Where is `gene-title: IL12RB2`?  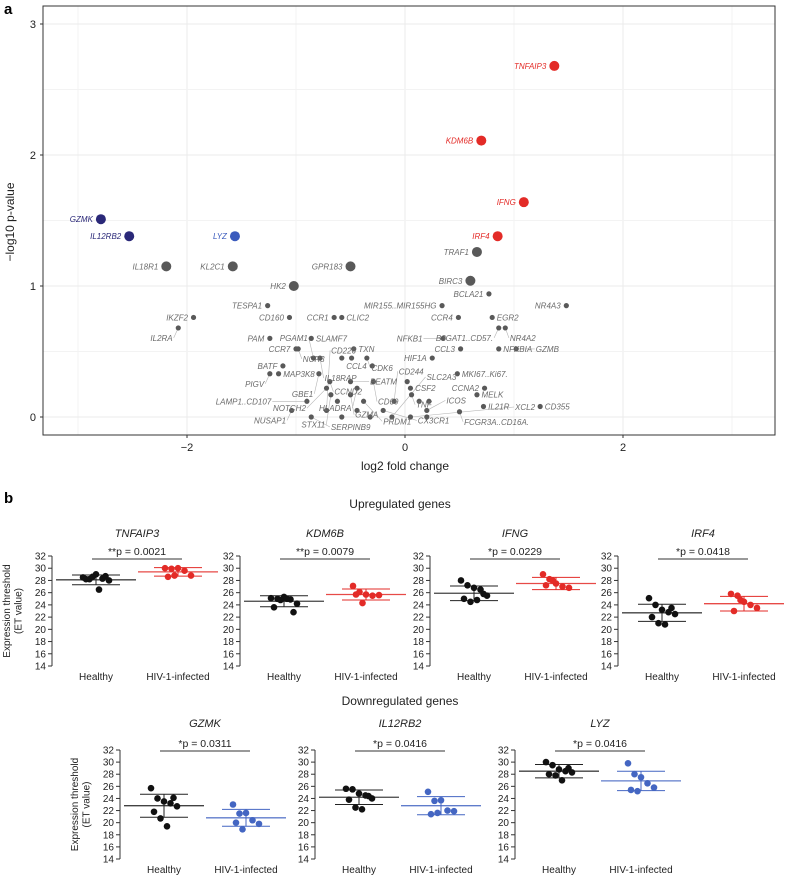
gene-title: IL12RB2 is located at coordinates (400, 724).